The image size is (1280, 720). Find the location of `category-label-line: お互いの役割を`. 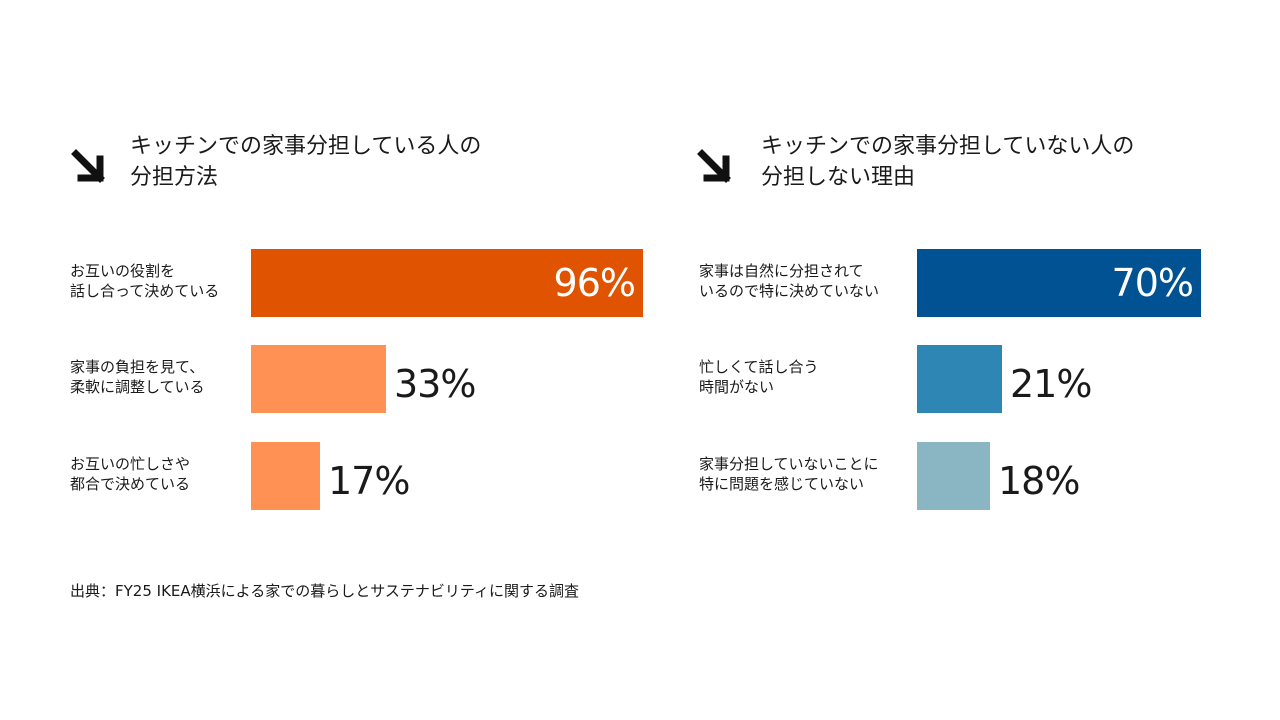

category-label-line: お互いの役割を is located at coordinates (123, 271).